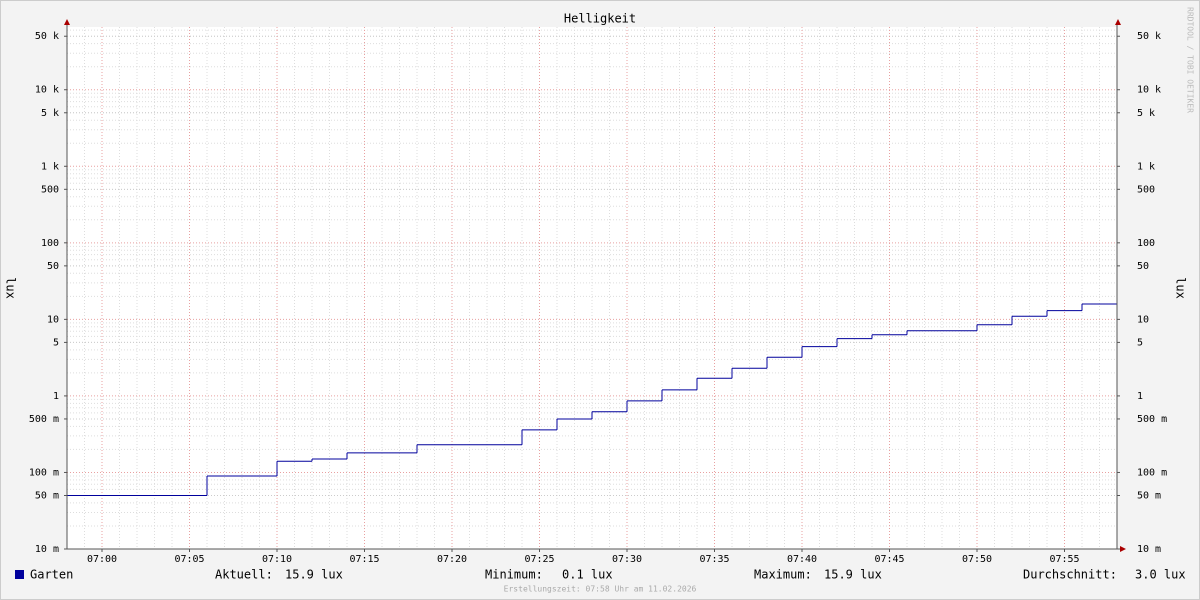 Image resolution: width=1200 pixels, height=600 pixels. I want to click on x-tick-label: 07:00, so click(102, 559).